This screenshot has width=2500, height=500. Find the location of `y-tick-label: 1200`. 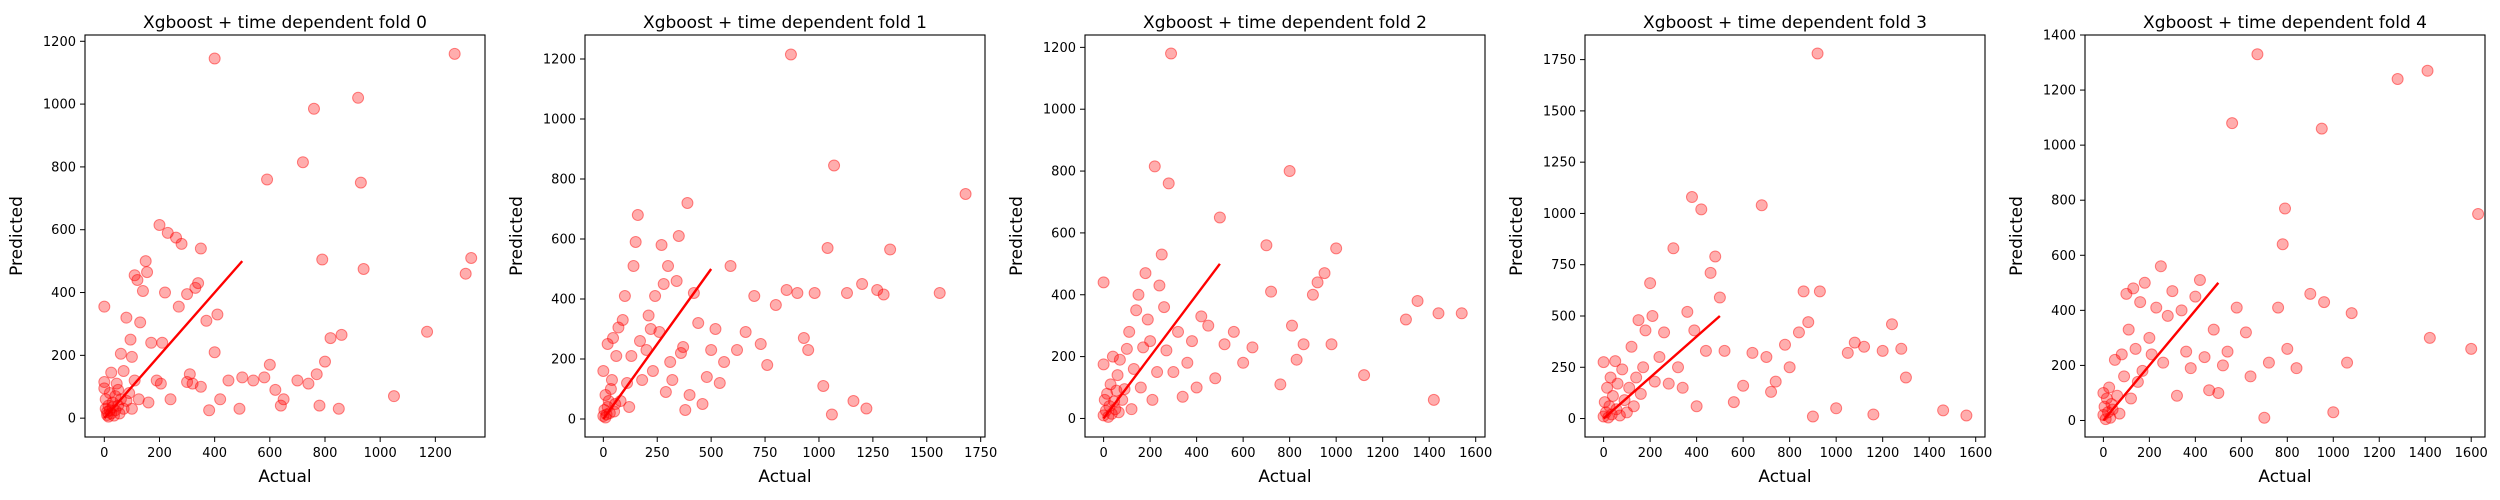

y-tick-label: 1200 is located at coordinates (2059, 91).